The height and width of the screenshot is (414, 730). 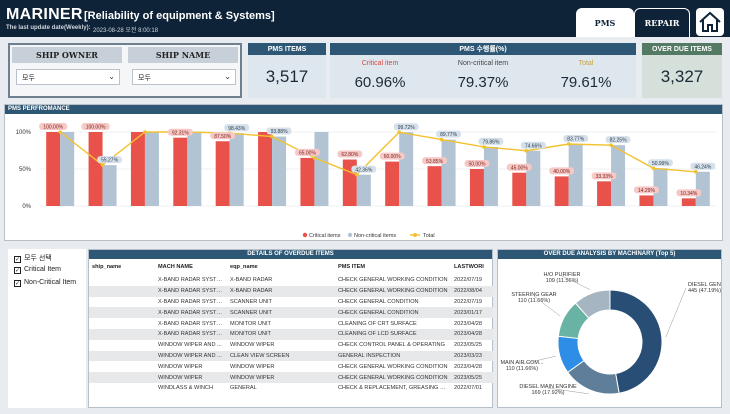 What do you see at coordinates (469, 267) in the screenshot?
I see `column-header-lastwori: LASTWORI` at bounding box center [469, 267].